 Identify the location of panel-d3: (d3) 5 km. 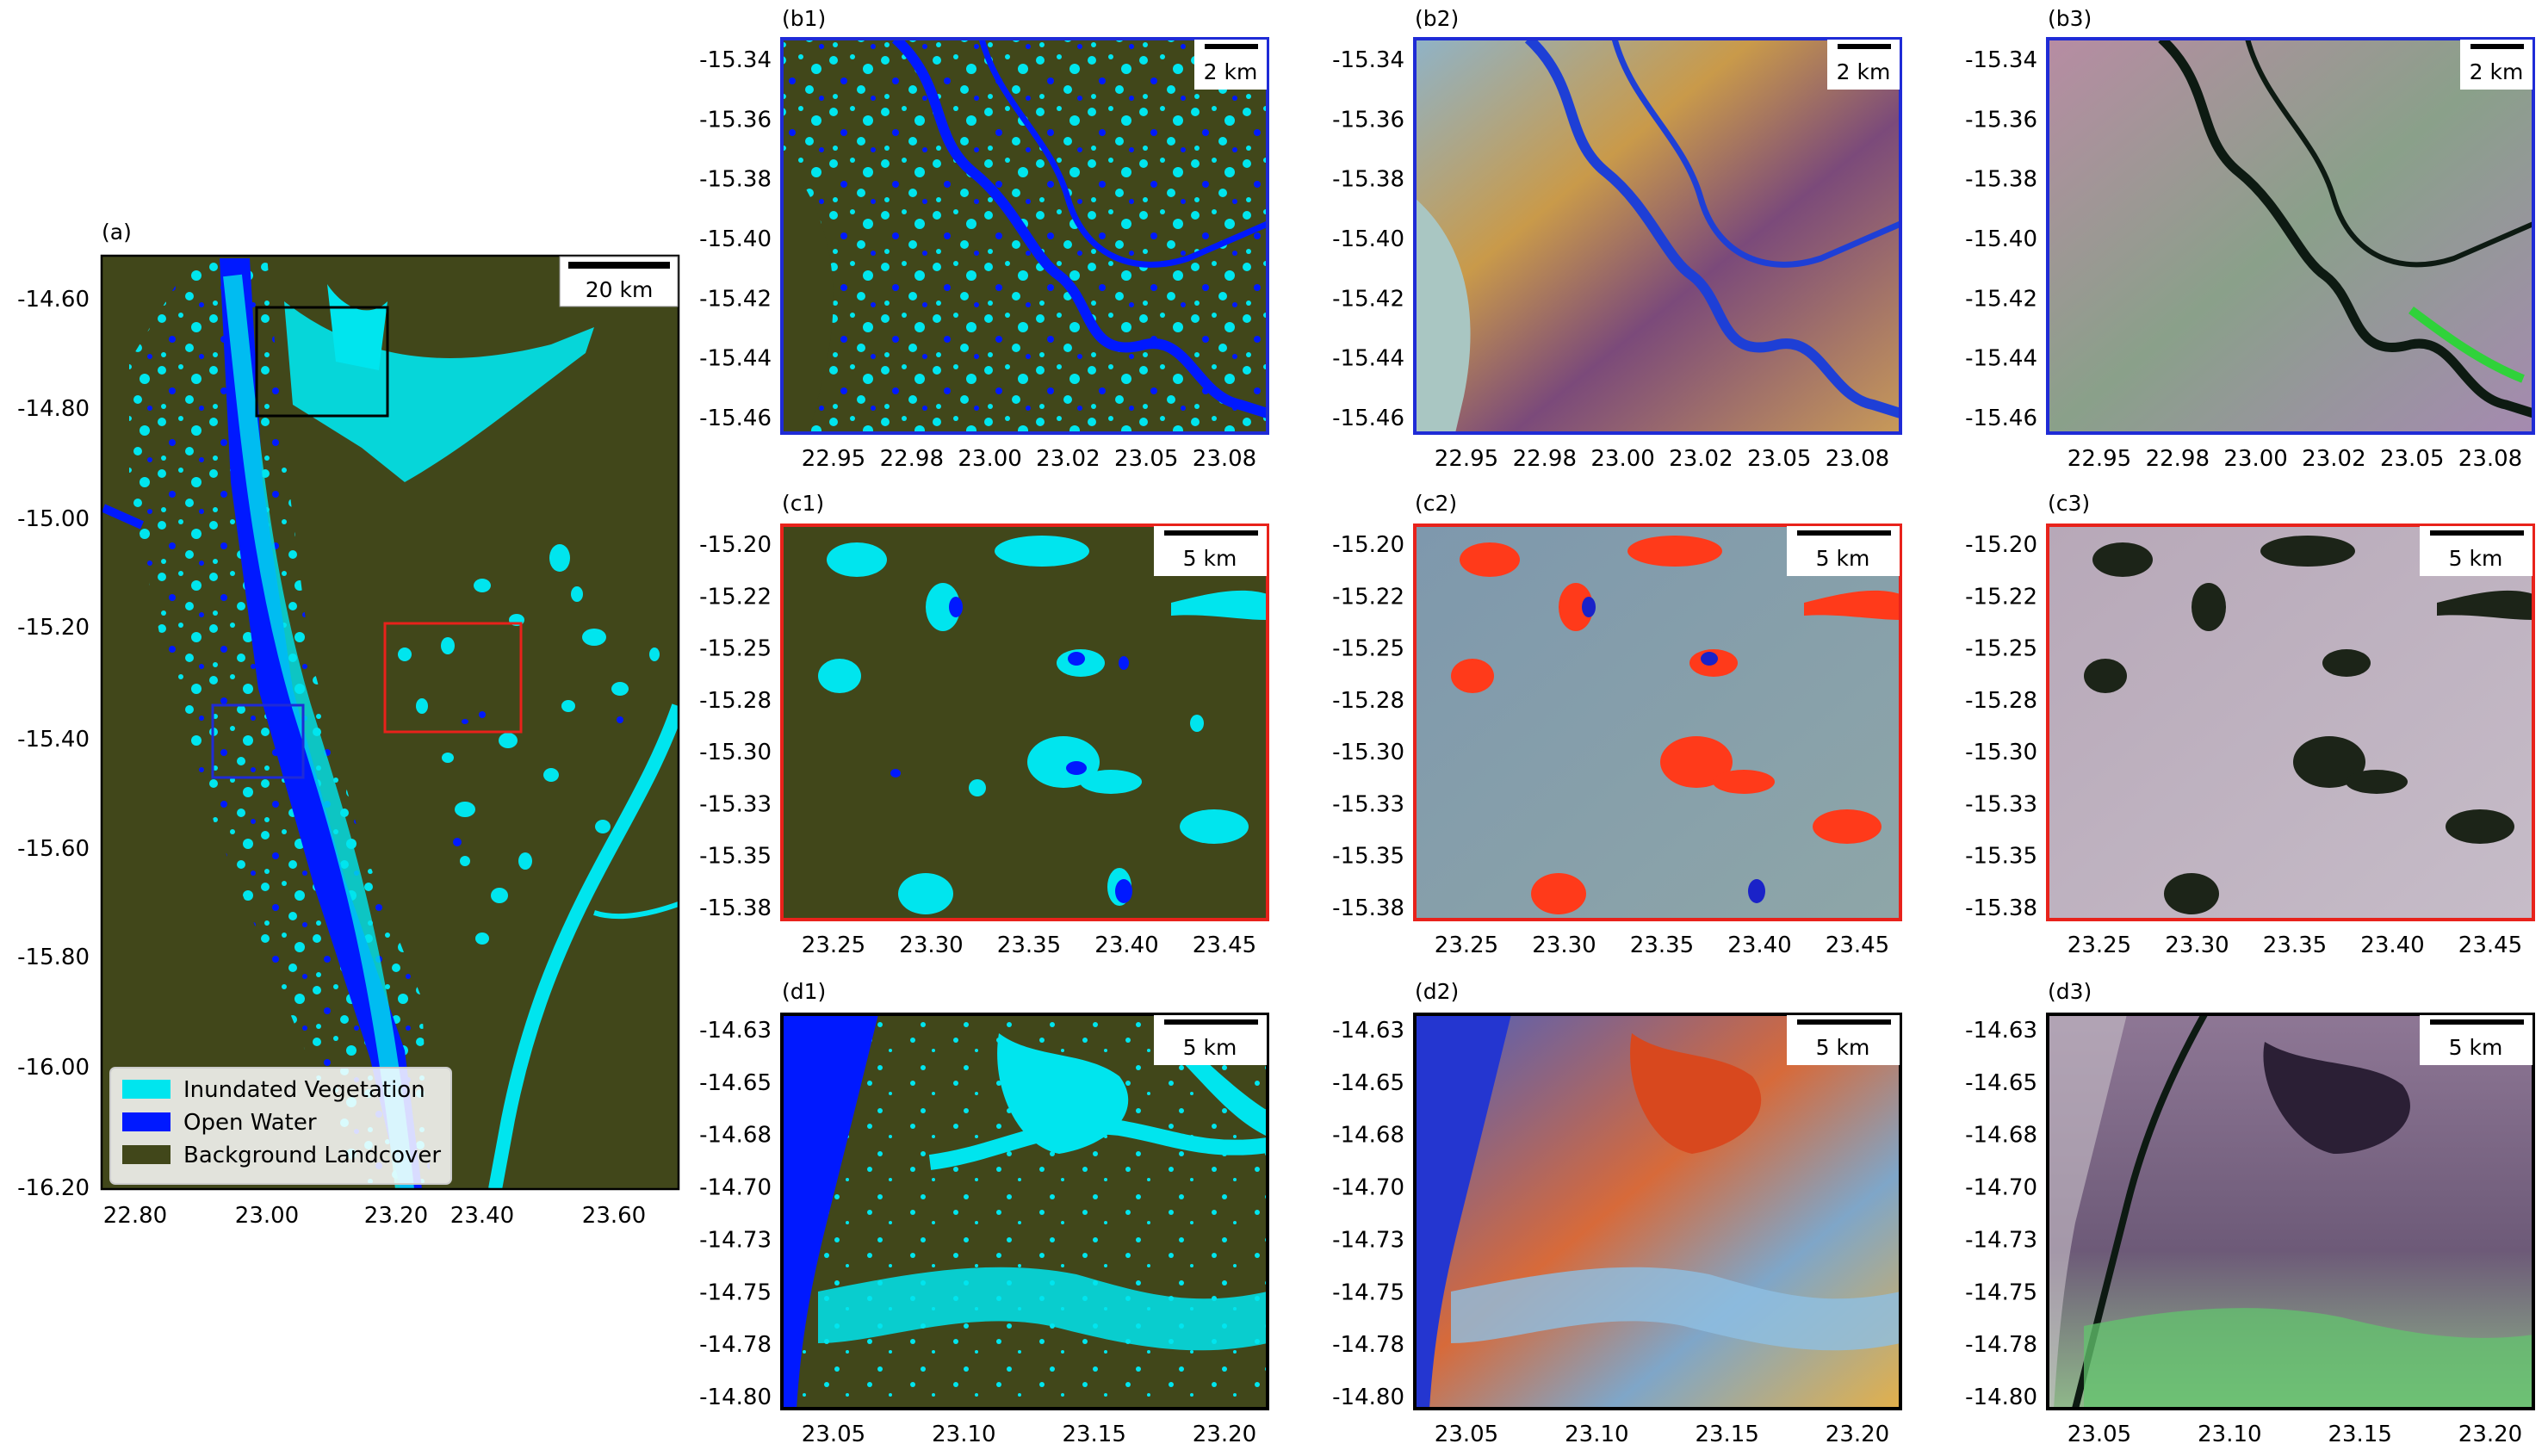
(2290, 1194).